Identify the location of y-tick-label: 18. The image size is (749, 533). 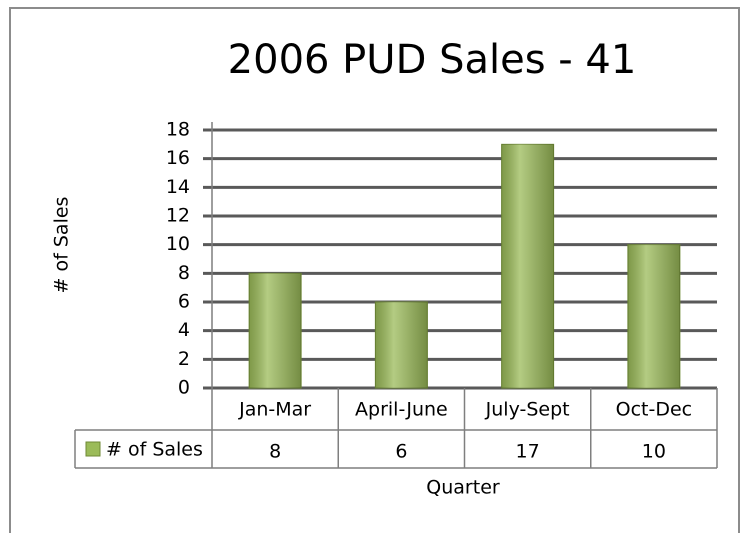
(178, 130).